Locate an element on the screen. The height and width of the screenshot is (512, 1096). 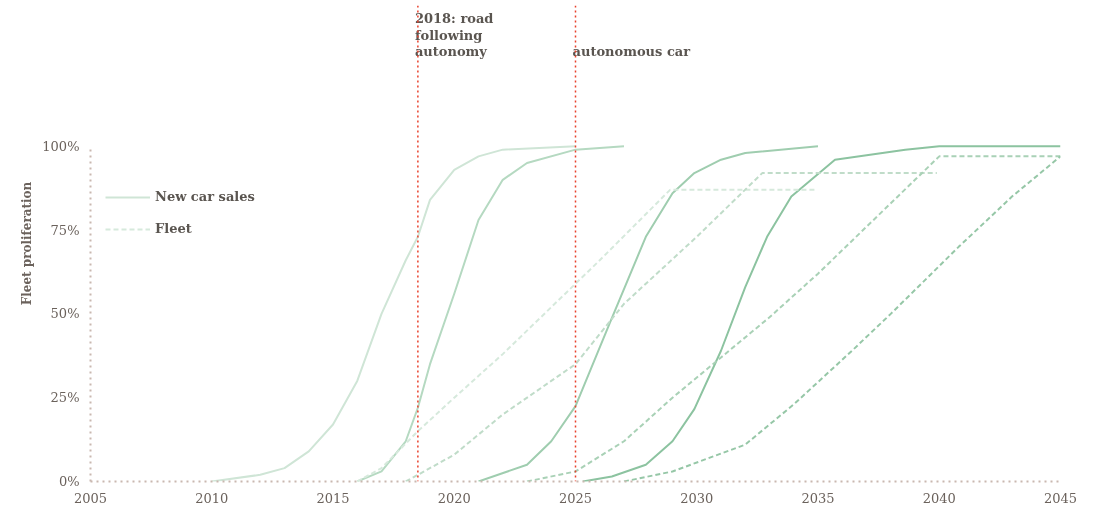
x-tick-label: 2040 is located at coordinates (939, 498).